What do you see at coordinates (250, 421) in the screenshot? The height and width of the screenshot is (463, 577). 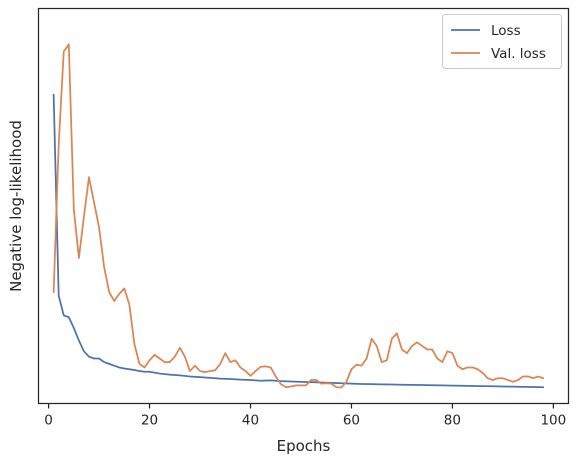 I see `x-tick-label: 40` at bounding box center [250, 421].